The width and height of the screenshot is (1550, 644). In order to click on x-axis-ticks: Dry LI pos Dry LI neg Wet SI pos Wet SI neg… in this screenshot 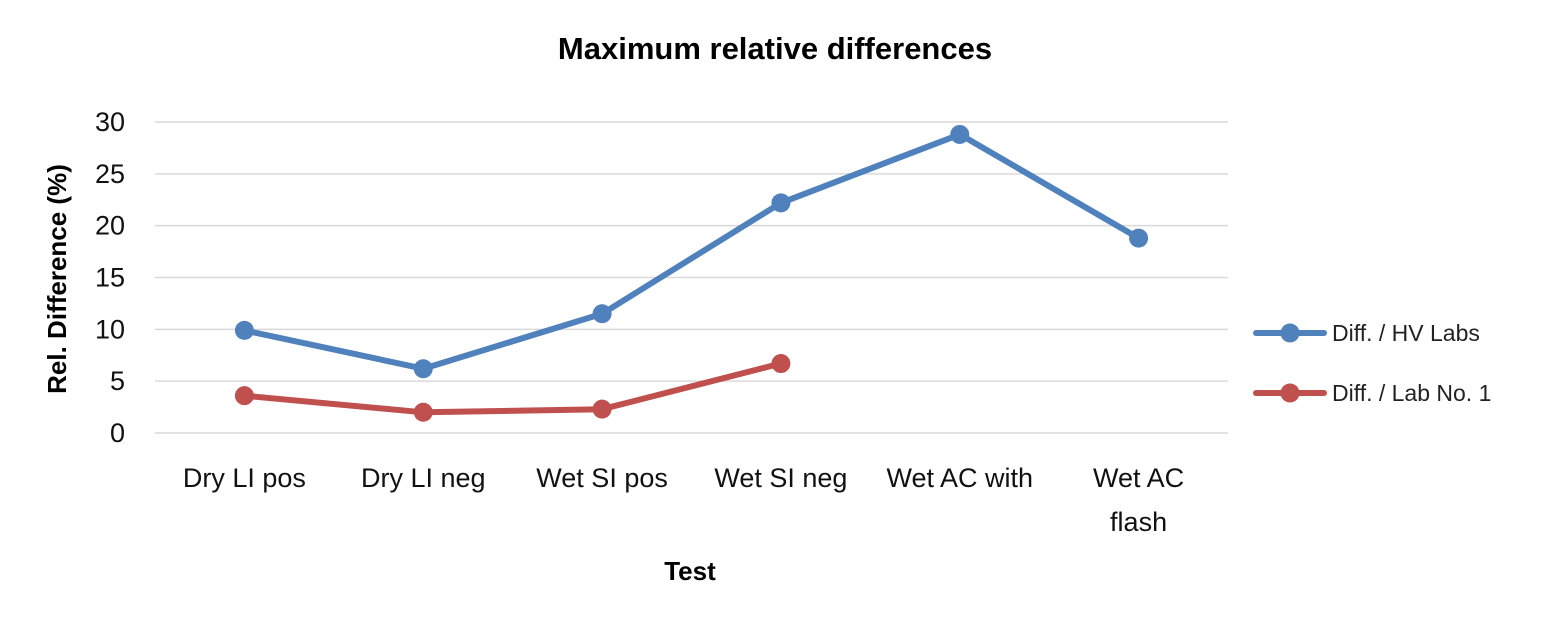, I will do `click(683, 500)`.